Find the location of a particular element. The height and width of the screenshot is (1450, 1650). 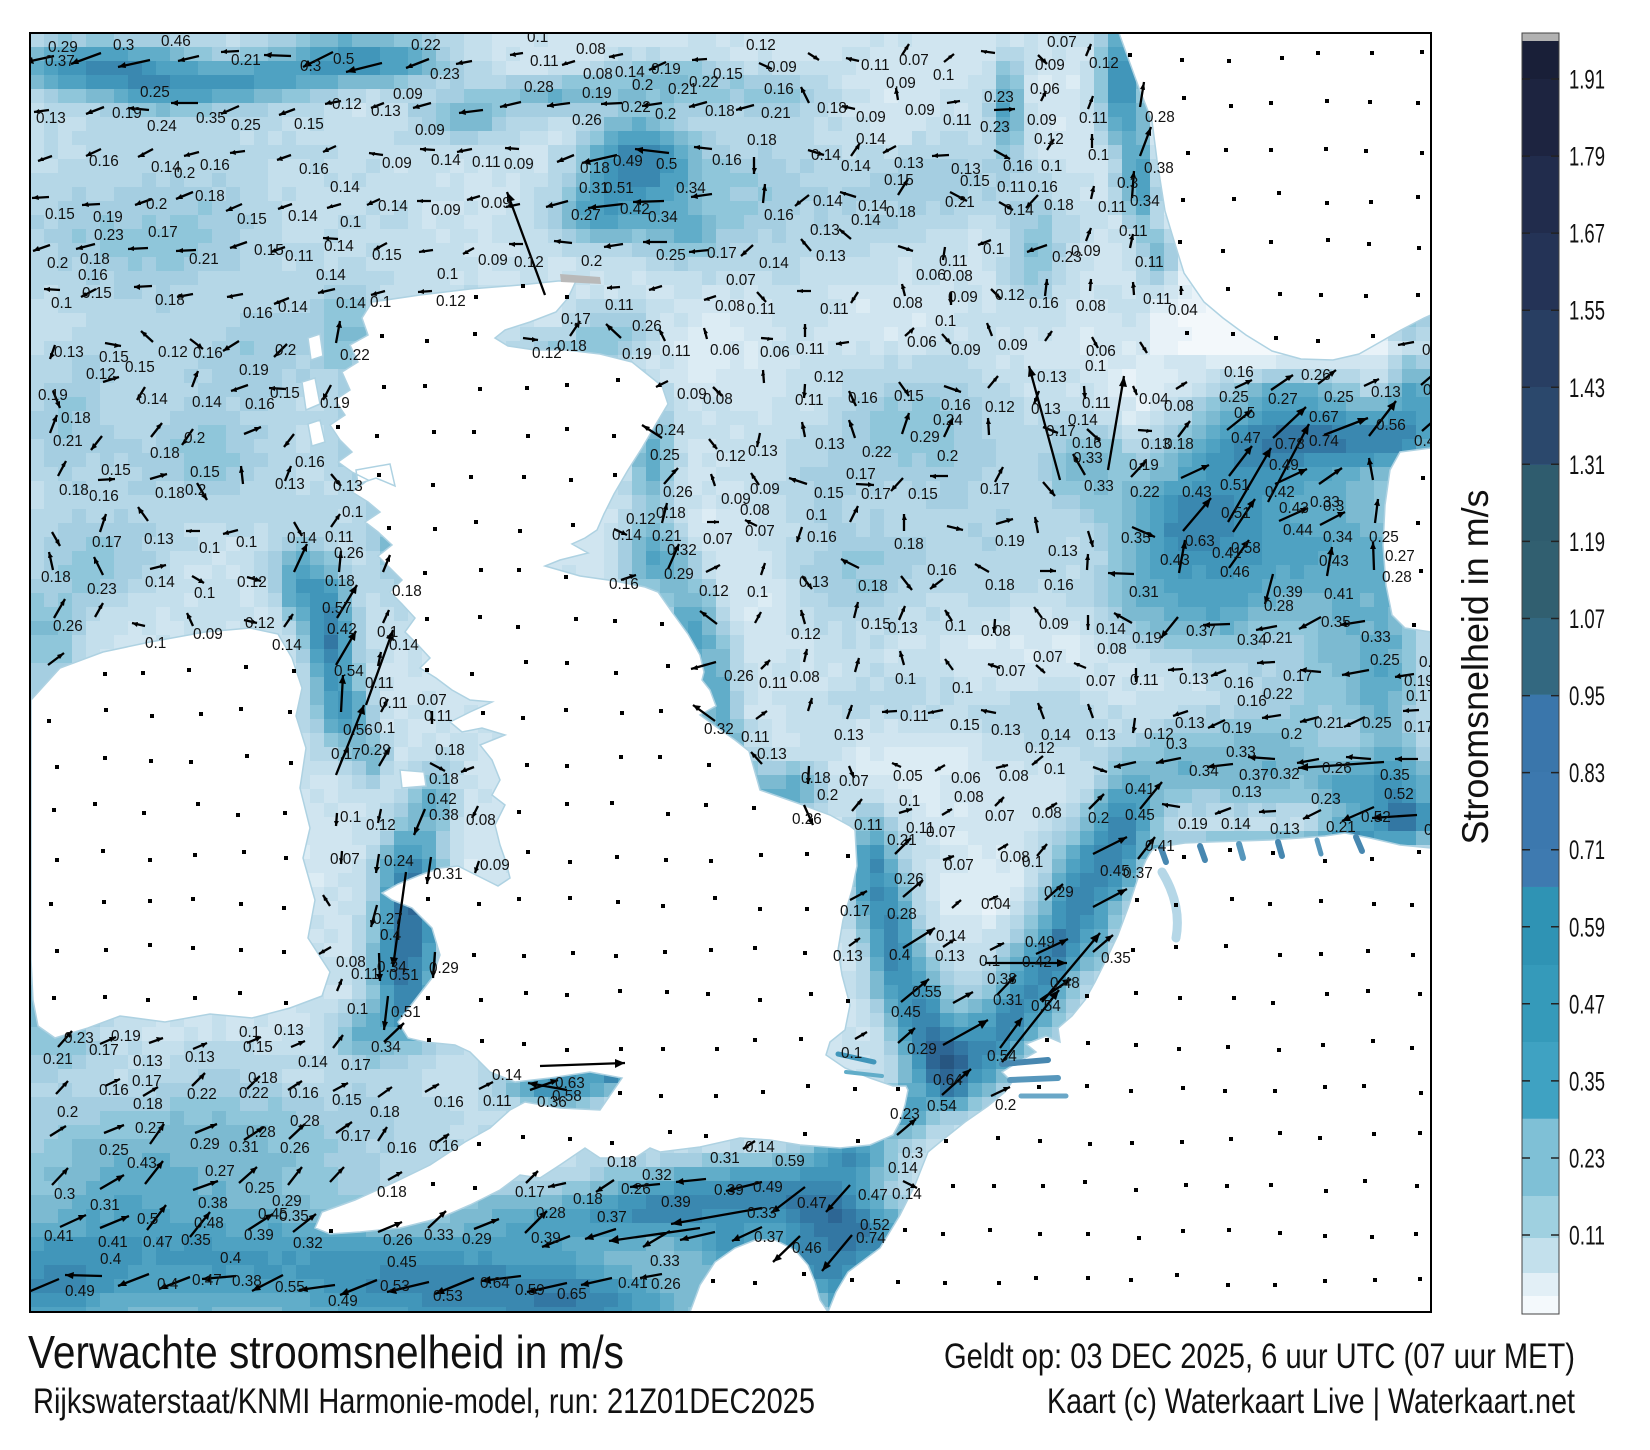

svg-text: 0.51 is located at coordinates (619, 188).